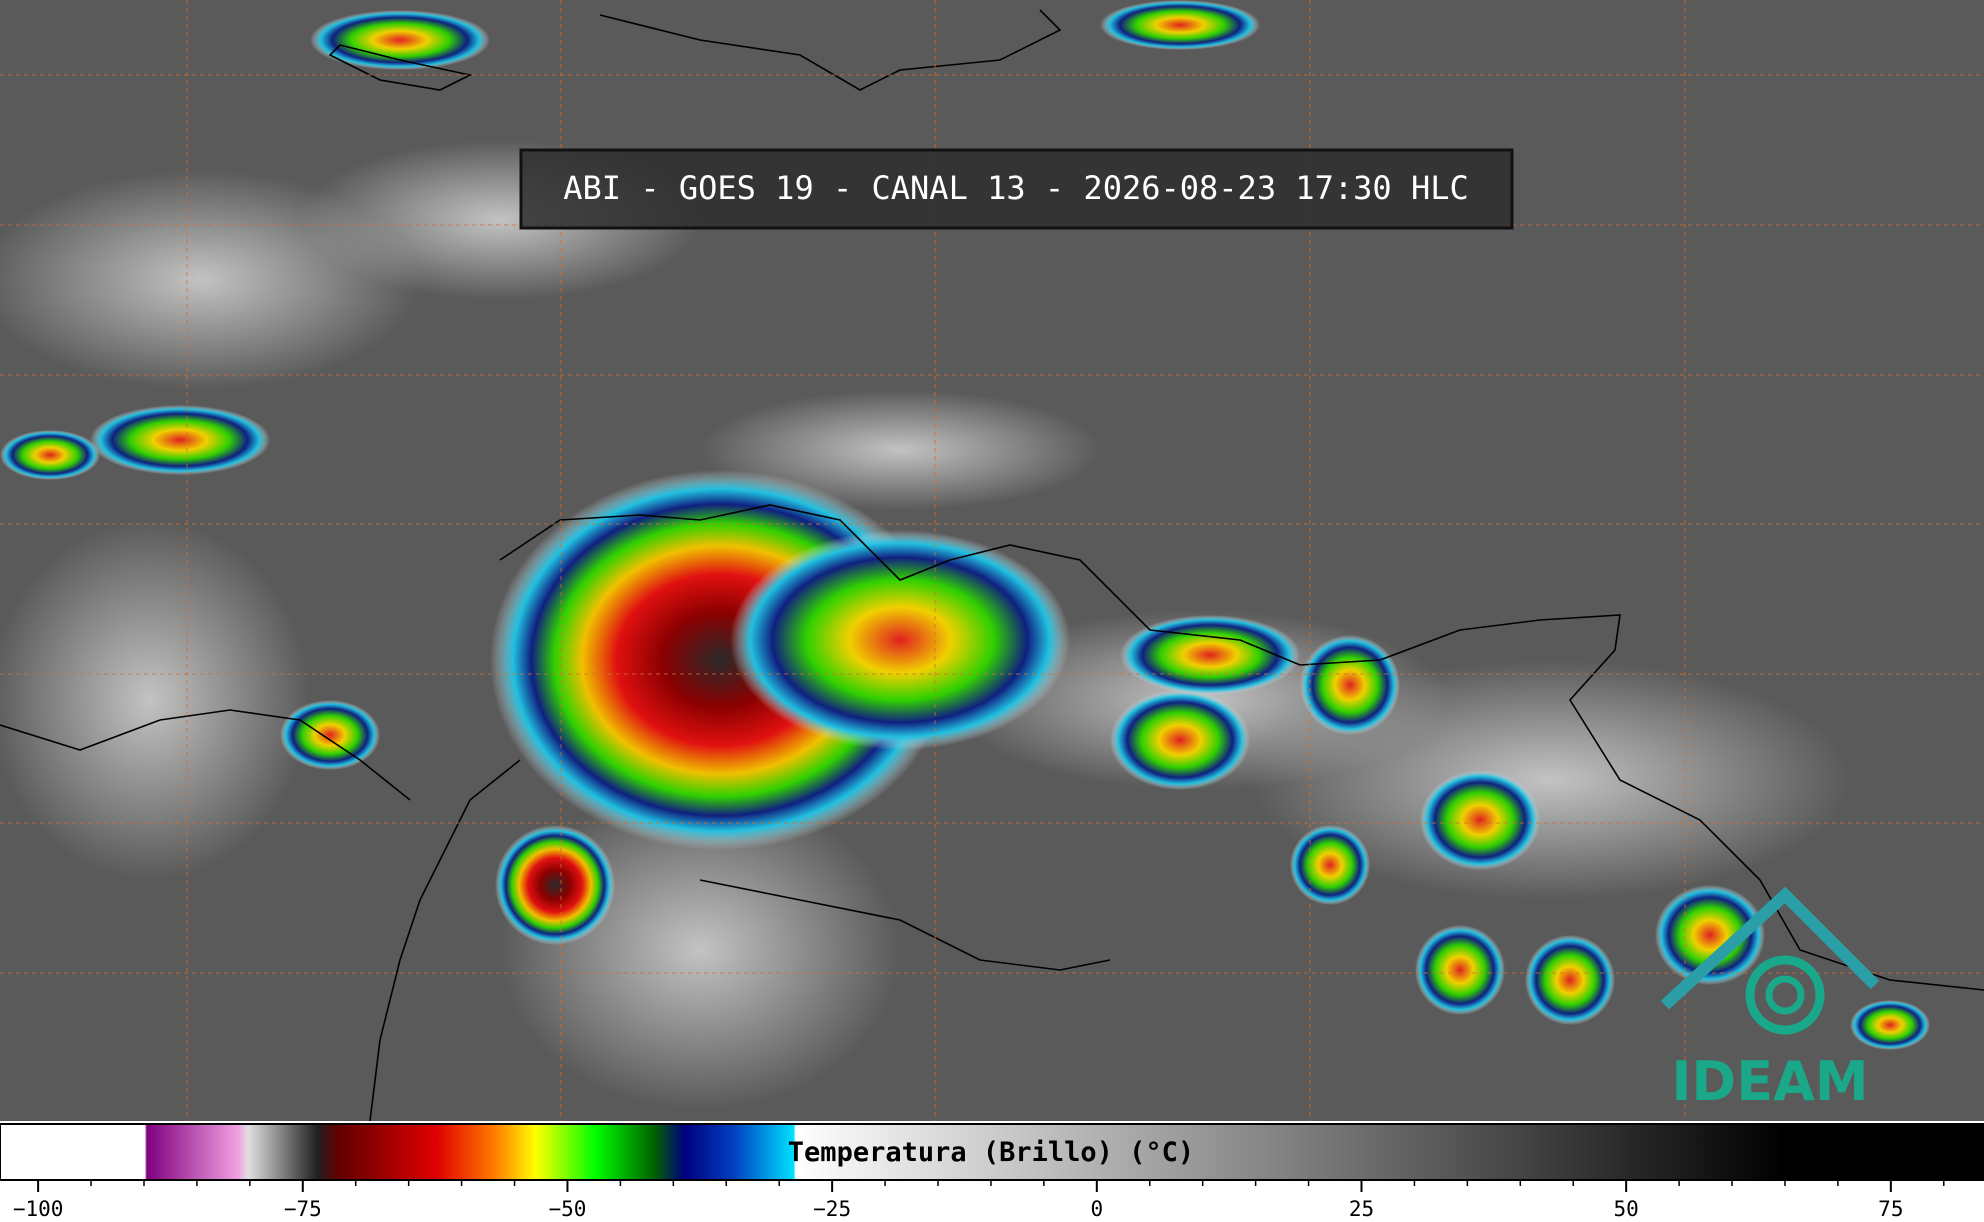 The width and height of the screenshot is (1984, 1222). What do you see at coordinates (1890, 1209) in the screenshot?
I see `tick-label: 75` at bounding box center [1890, 1209].